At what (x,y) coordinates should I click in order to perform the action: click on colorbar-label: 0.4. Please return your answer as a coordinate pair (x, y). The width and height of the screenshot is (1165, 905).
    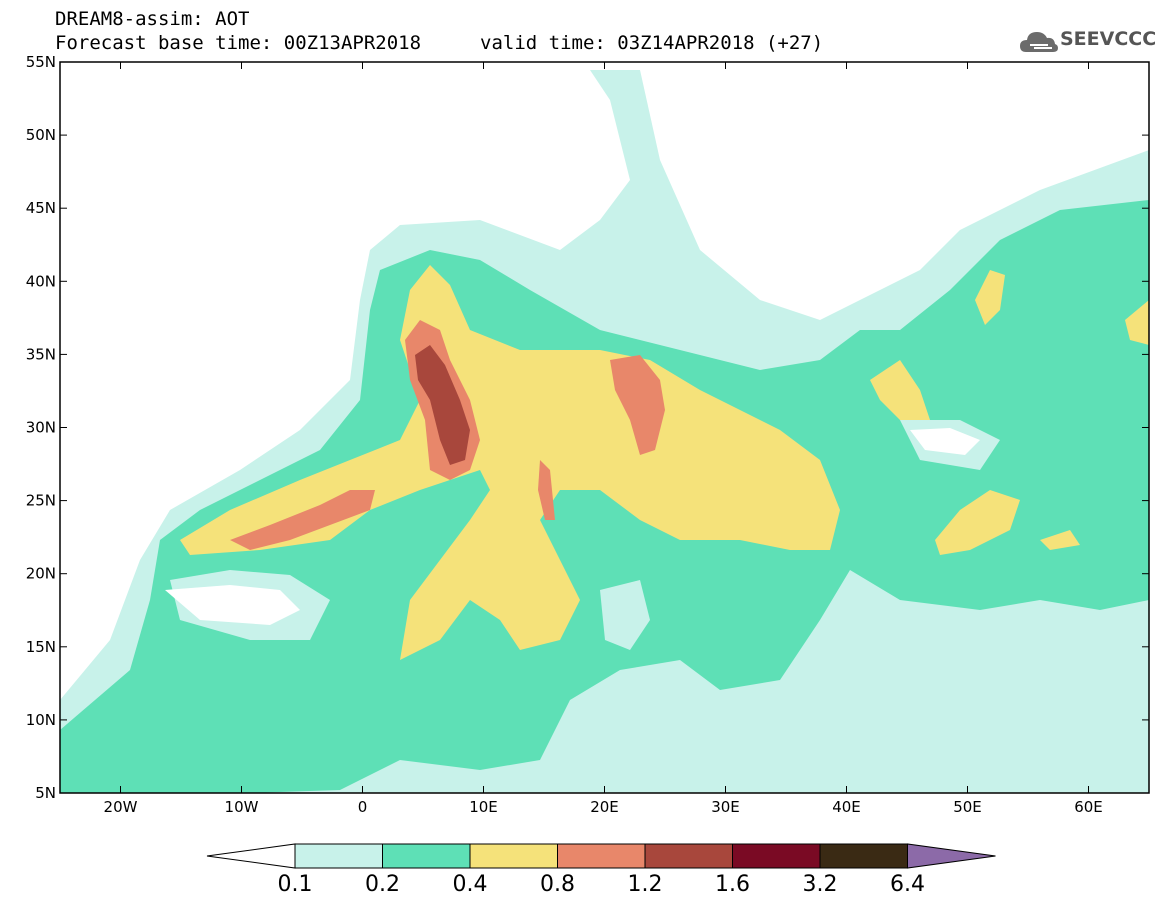
    Looking at the image, I should click on (470, 884).